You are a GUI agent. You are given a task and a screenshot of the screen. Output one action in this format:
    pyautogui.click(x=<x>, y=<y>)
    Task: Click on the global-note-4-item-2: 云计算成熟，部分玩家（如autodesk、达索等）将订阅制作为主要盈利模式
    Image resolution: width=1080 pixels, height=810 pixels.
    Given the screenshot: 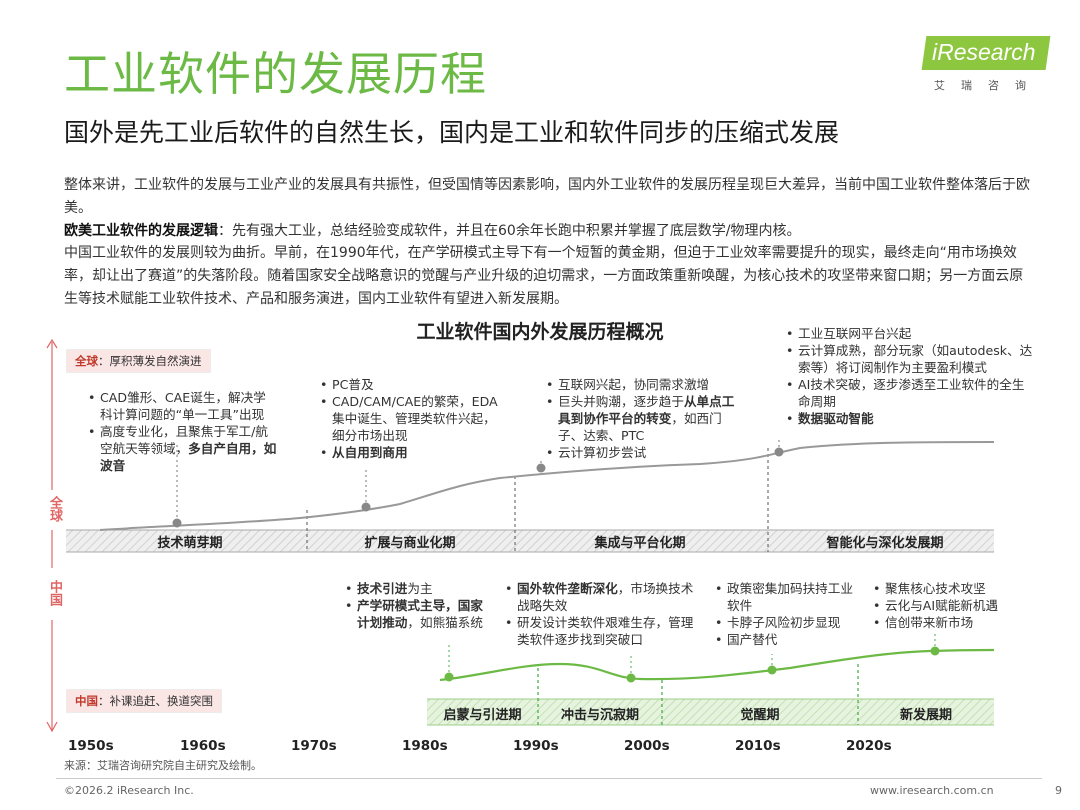 What is the action you would take?
    pyautogui.click(x=911, y=359)
    